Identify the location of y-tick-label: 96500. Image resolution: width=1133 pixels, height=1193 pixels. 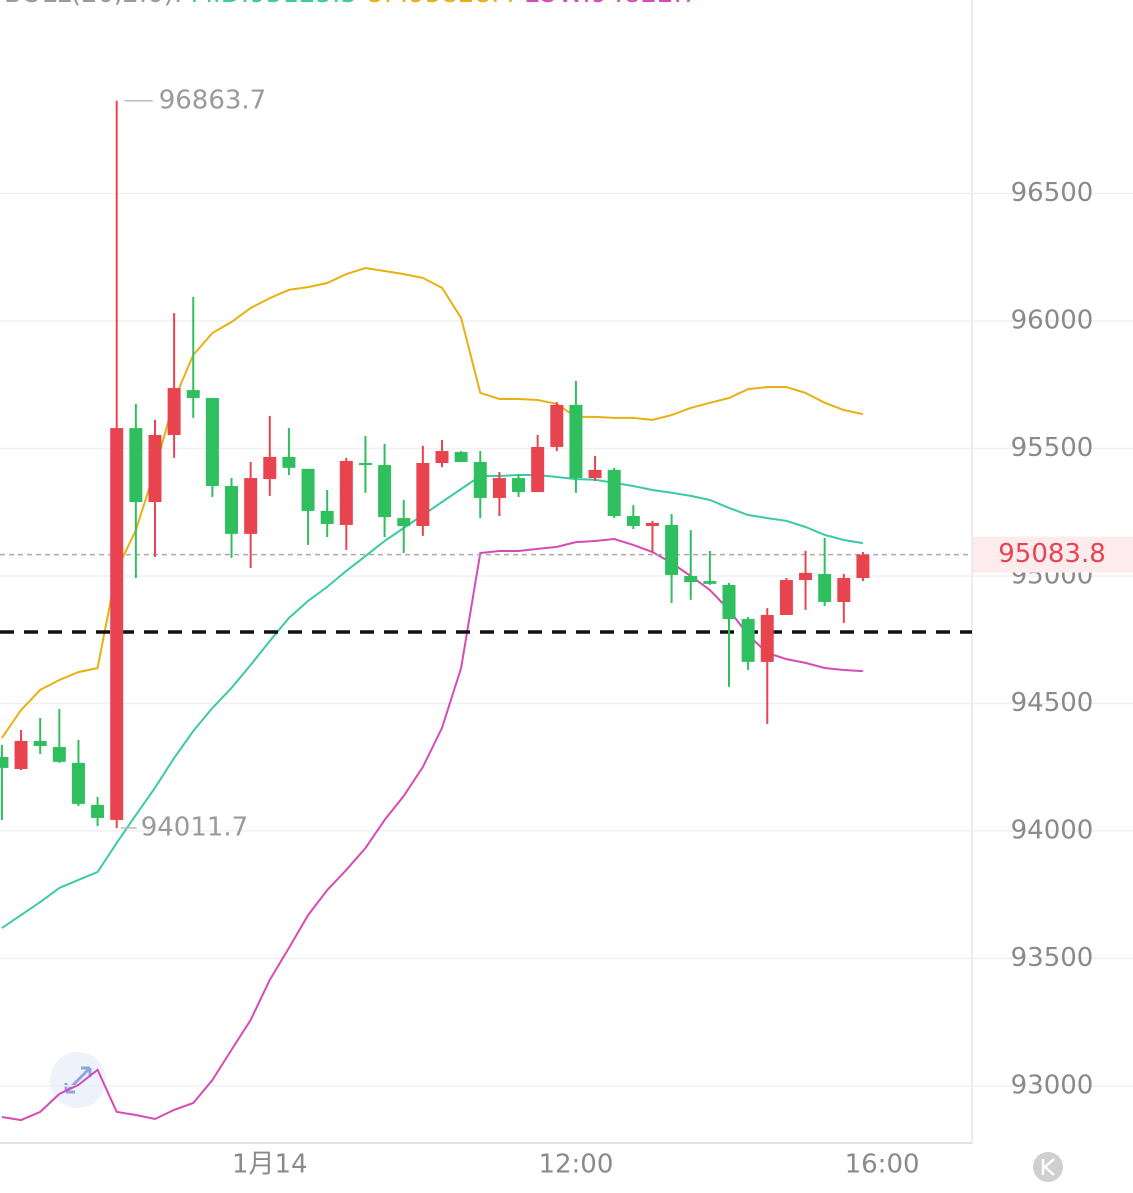
(1052, 193).